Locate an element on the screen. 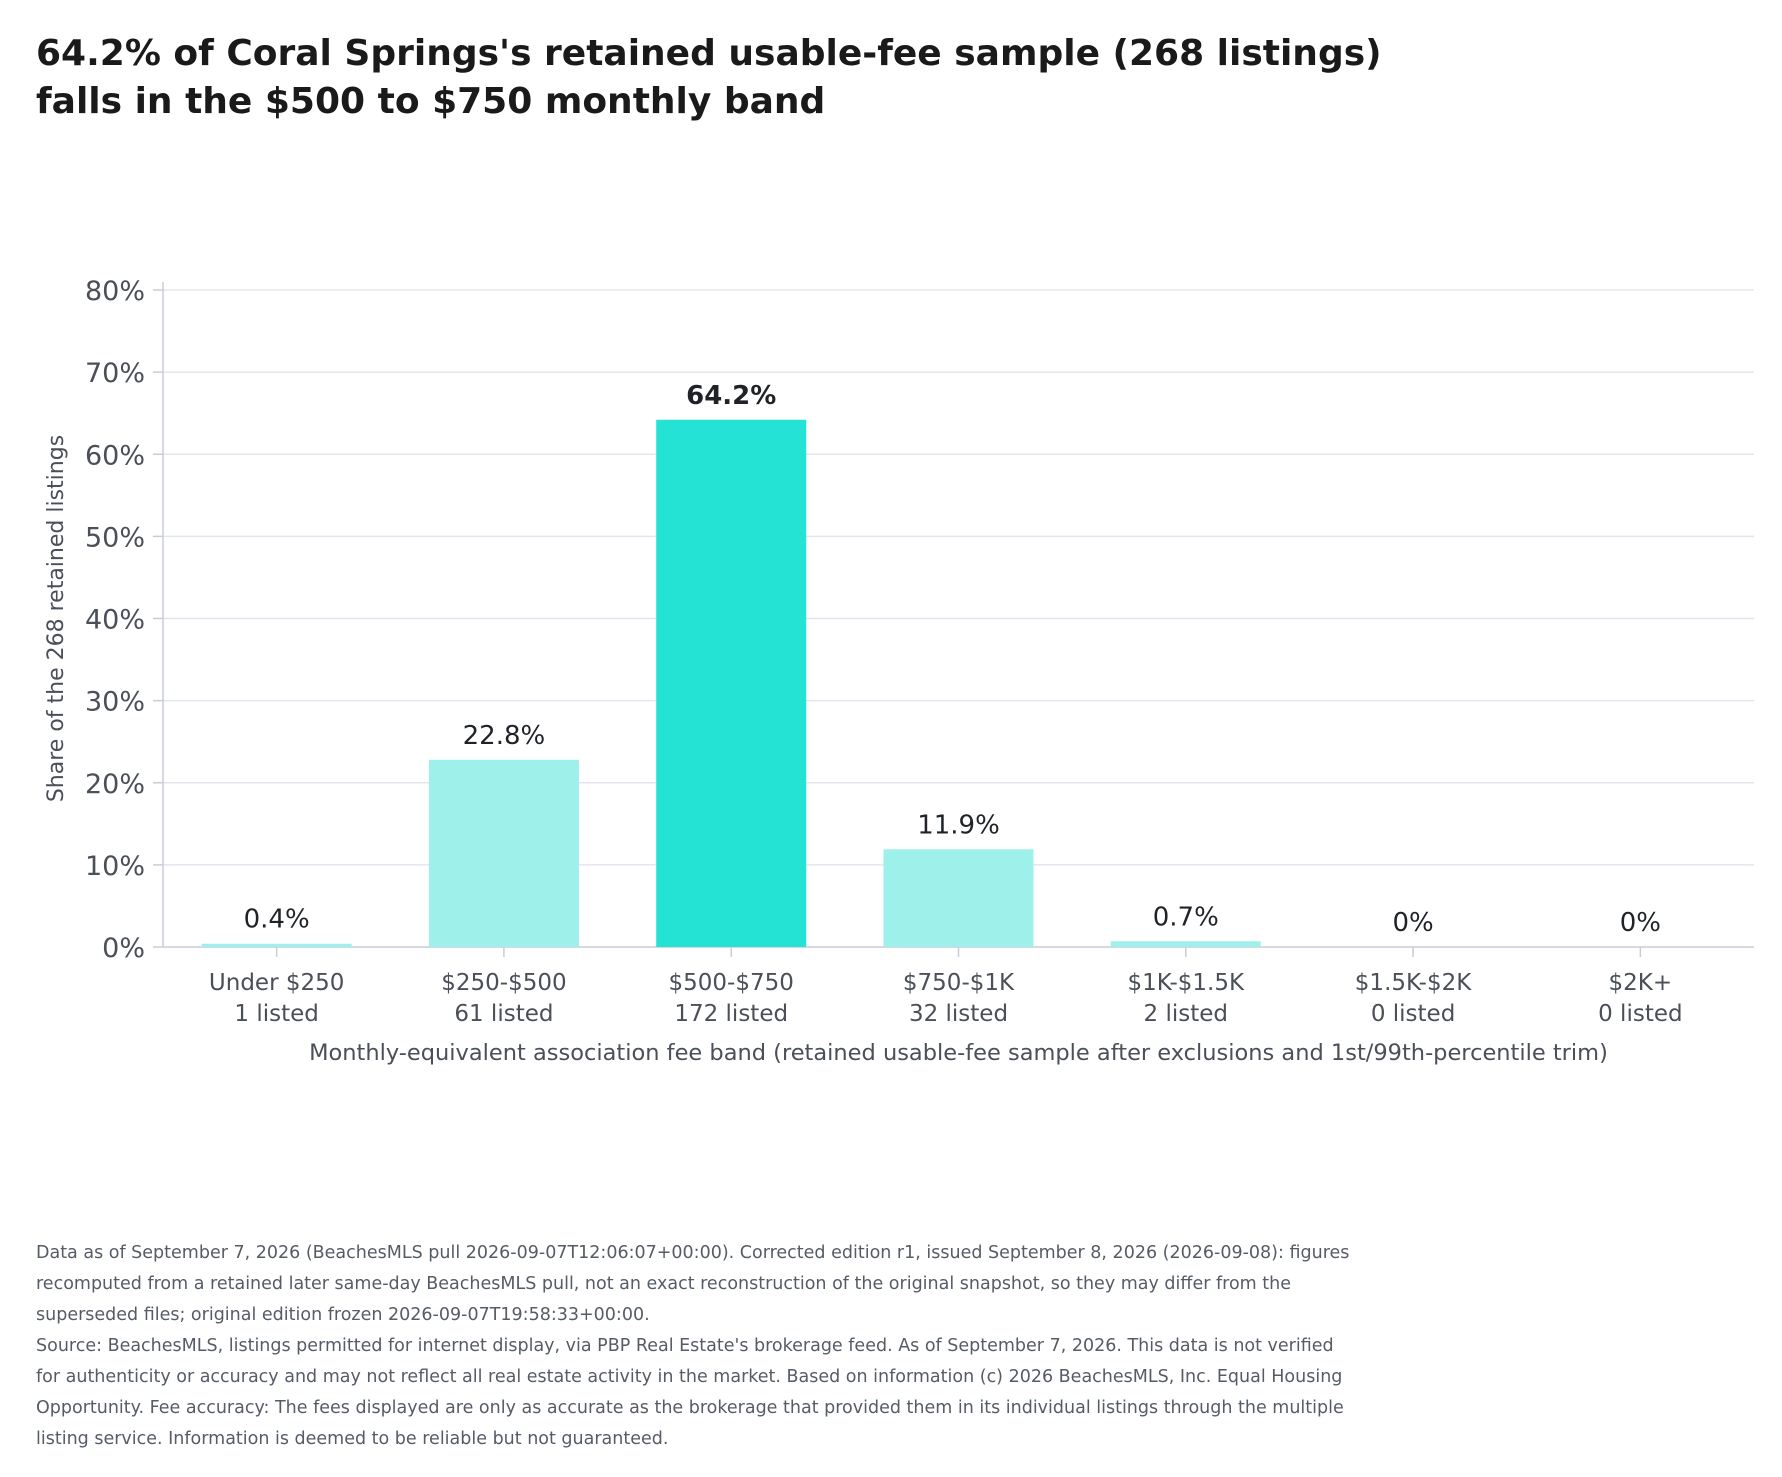  x-tick-count: 172 listed is located at coordinates (731, 1014).